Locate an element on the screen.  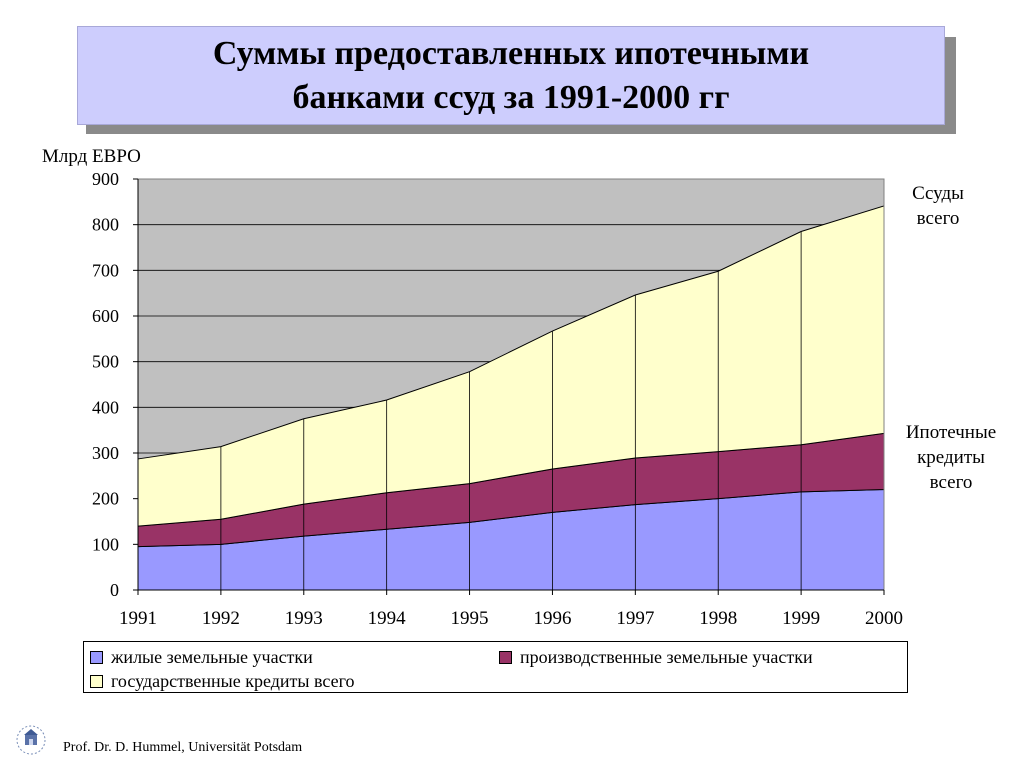
y-axis-unit-label: Млрд ЕВРО is located at coordinates (91, 156).